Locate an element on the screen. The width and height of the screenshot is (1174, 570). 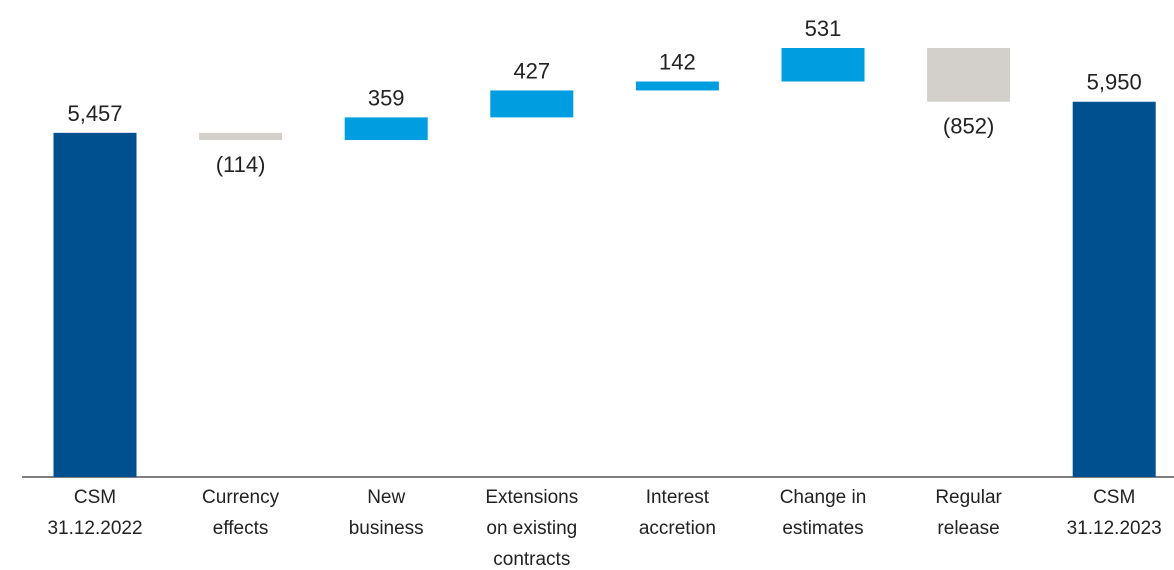
category-line: New is located at coordinates (386, 497).